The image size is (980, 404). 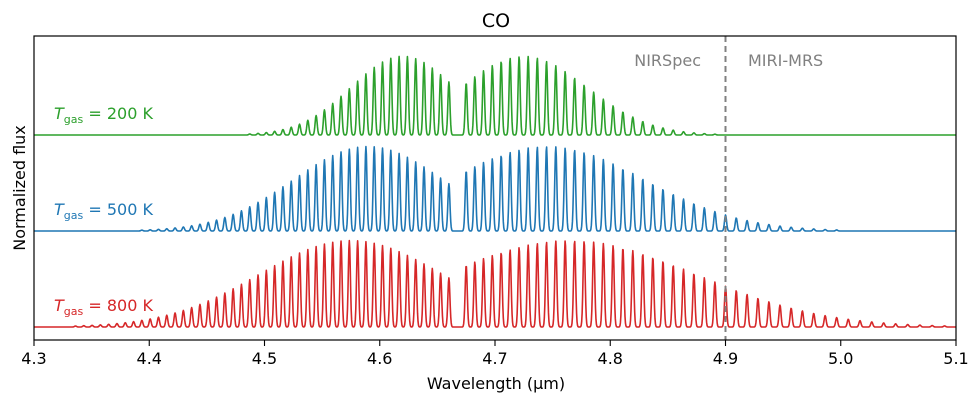 What do you see at coordinates (955, 358) in the screenshot?
I see `x-tick-label: 5.1` at bounding box center [955, 358].